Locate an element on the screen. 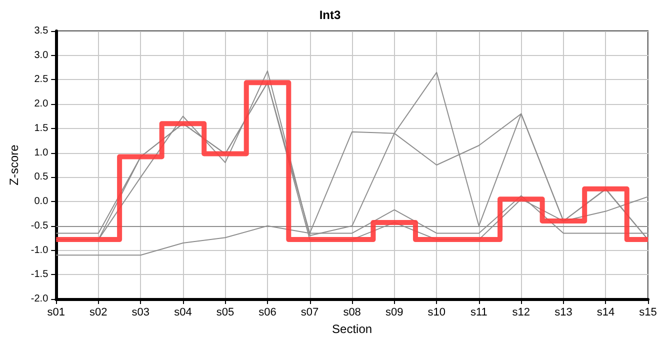  y-tick-label: -0.5 is located at coordinates (39, 226).